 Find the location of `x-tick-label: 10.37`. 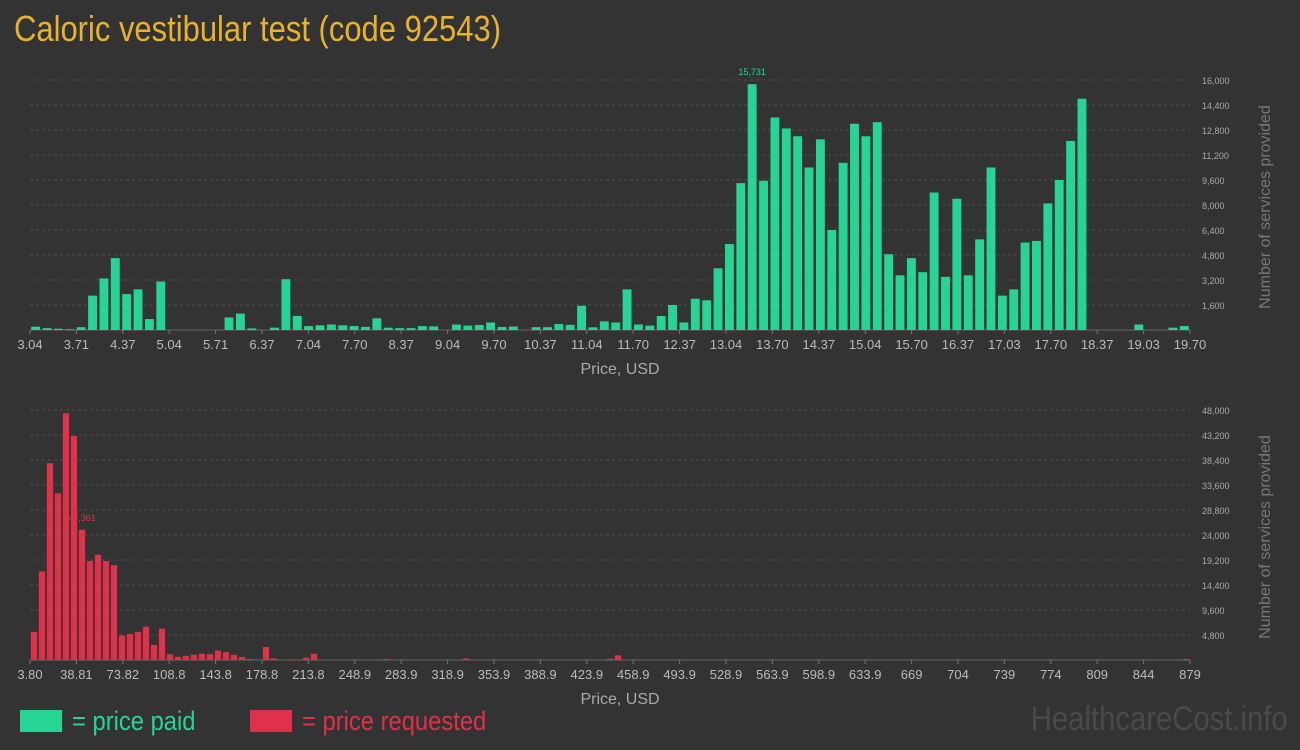

x-tick-label: 10.37 is located at coordinates (540, 344).